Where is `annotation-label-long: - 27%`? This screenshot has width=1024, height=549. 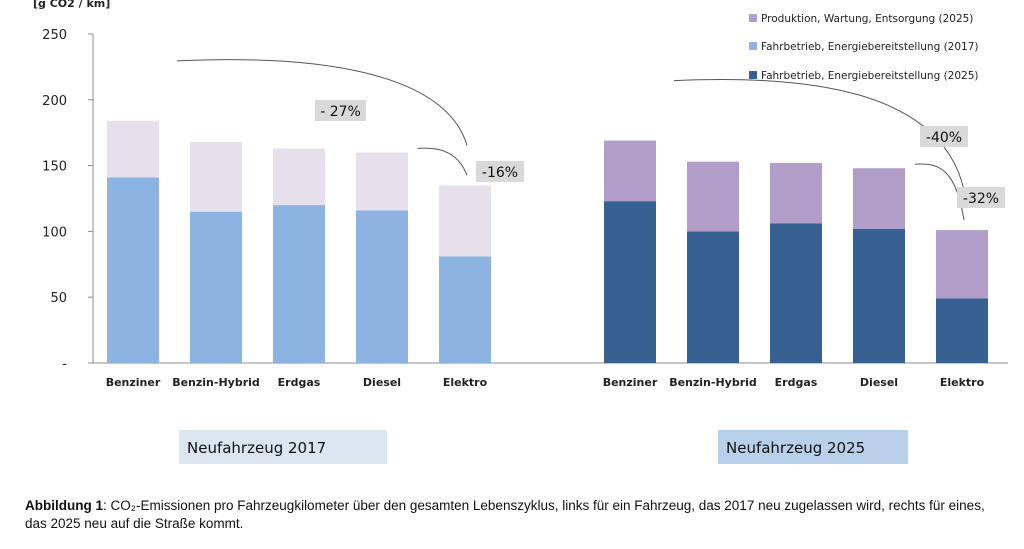 annotation-label-long: - 27% is located at coordinates (340, 112).